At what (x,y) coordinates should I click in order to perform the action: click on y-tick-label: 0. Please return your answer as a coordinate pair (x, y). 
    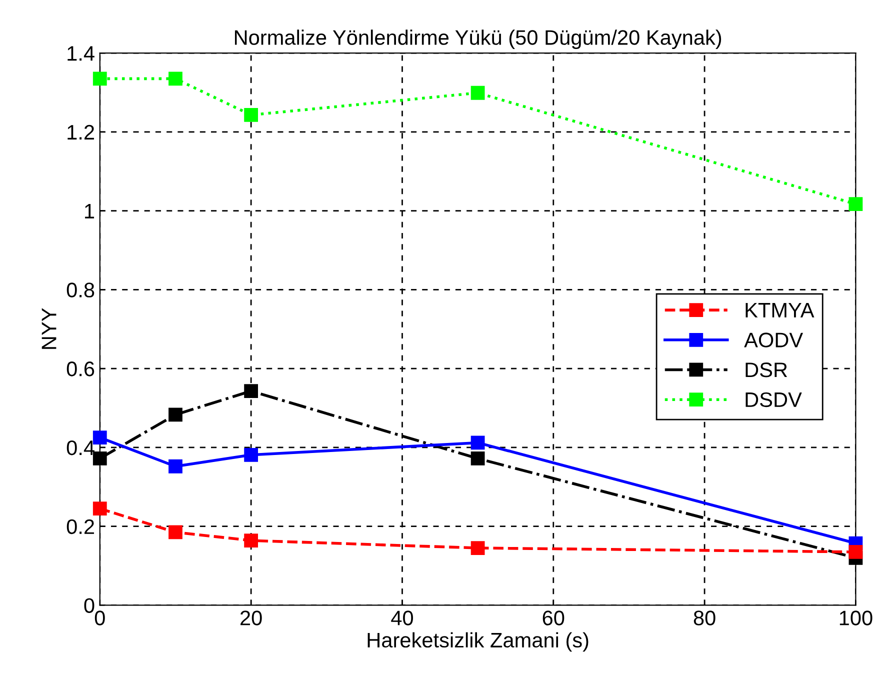
    Looking at the image, I should click on (89, 605).